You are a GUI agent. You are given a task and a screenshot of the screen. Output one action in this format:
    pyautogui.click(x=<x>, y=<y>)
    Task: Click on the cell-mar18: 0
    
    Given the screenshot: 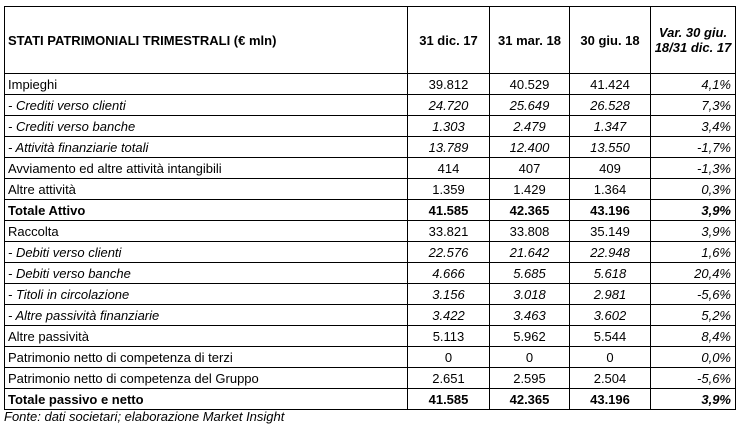 What is the action you would take?
    pyautogui.click(x=529, y=357)
    